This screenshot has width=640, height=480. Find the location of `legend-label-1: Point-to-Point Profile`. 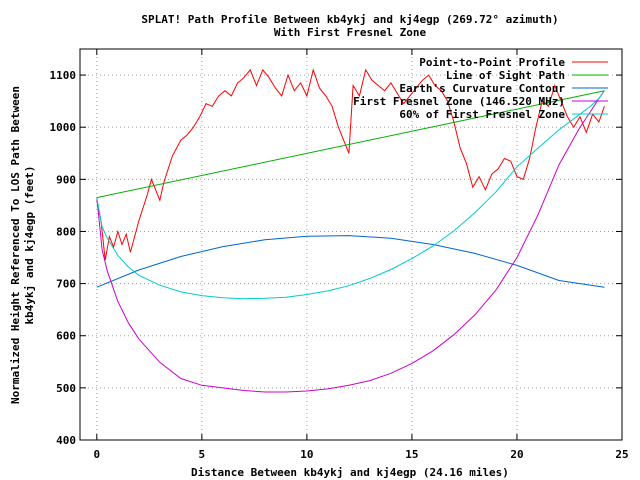

legend-label-1: Point-to-Point Profile is located at coordinates (492, 62).